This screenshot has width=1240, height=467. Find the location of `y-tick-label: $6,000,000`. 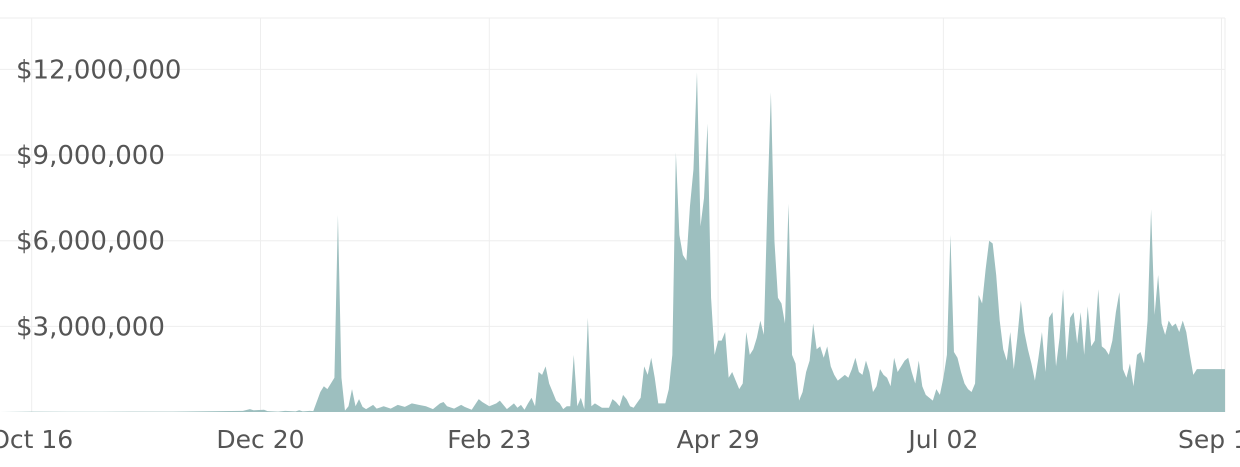

y-tick-label: $6,000,000 is located at coordinates (90, 242).